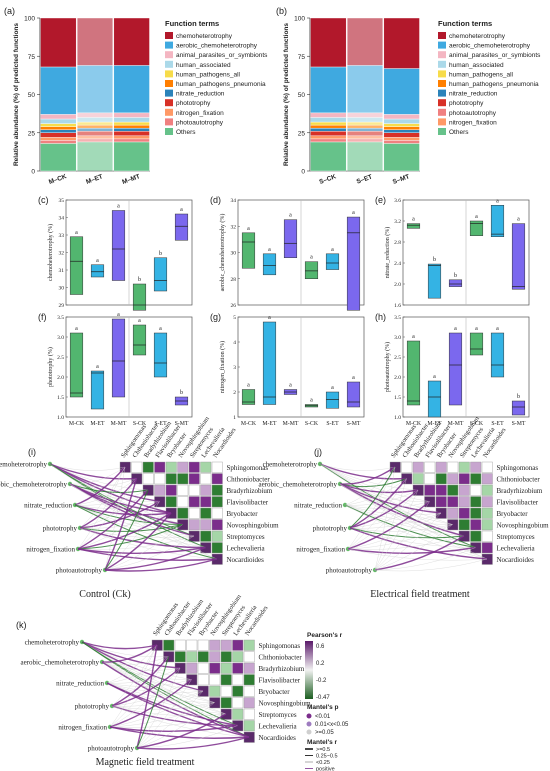 The image size is (550, 771). I want to click on panel-label-j: (j), so click(318, 452).